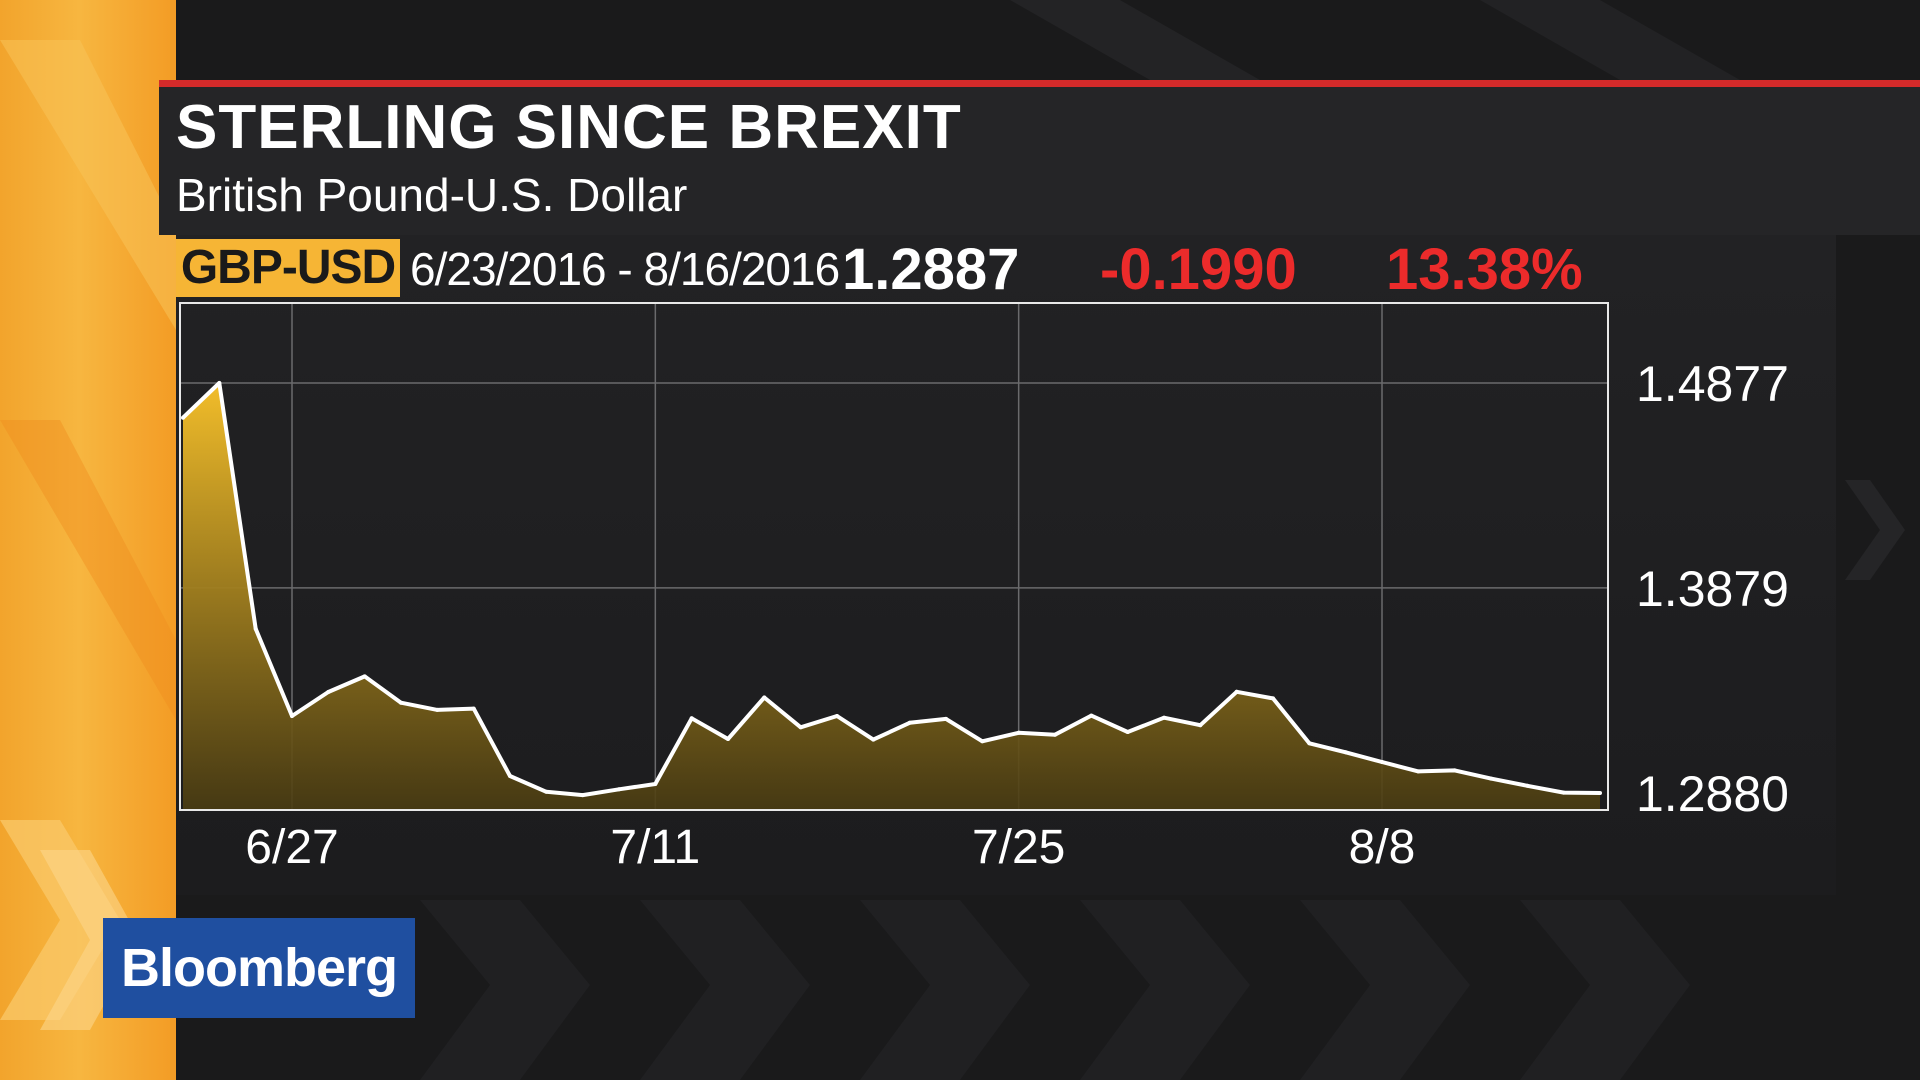 The image size is (1920, 1080). Describe the element at coordinates (1712, 384) in the screenshot. I see `y-tick-label: 1.4877` at that location.